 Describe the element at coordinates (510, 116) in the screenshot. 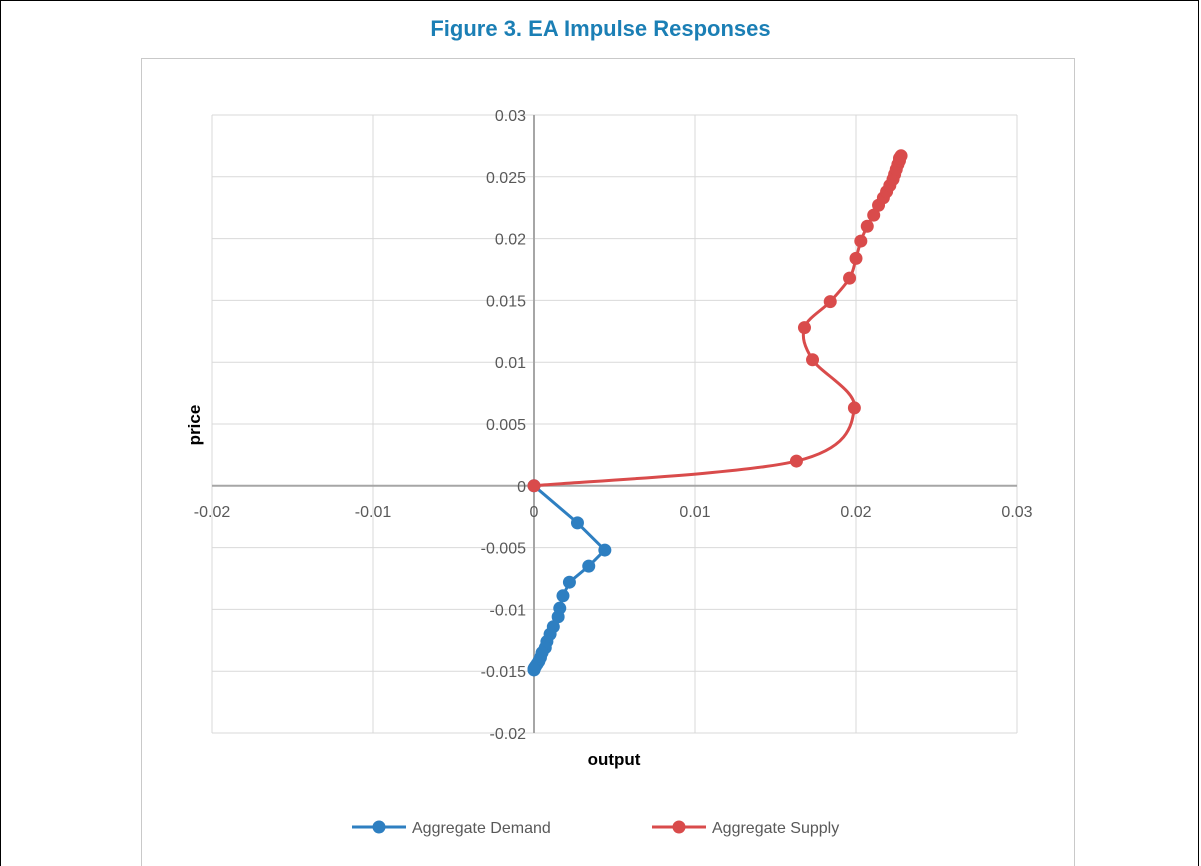

I see `y-tick-label: 0.03` at that location.